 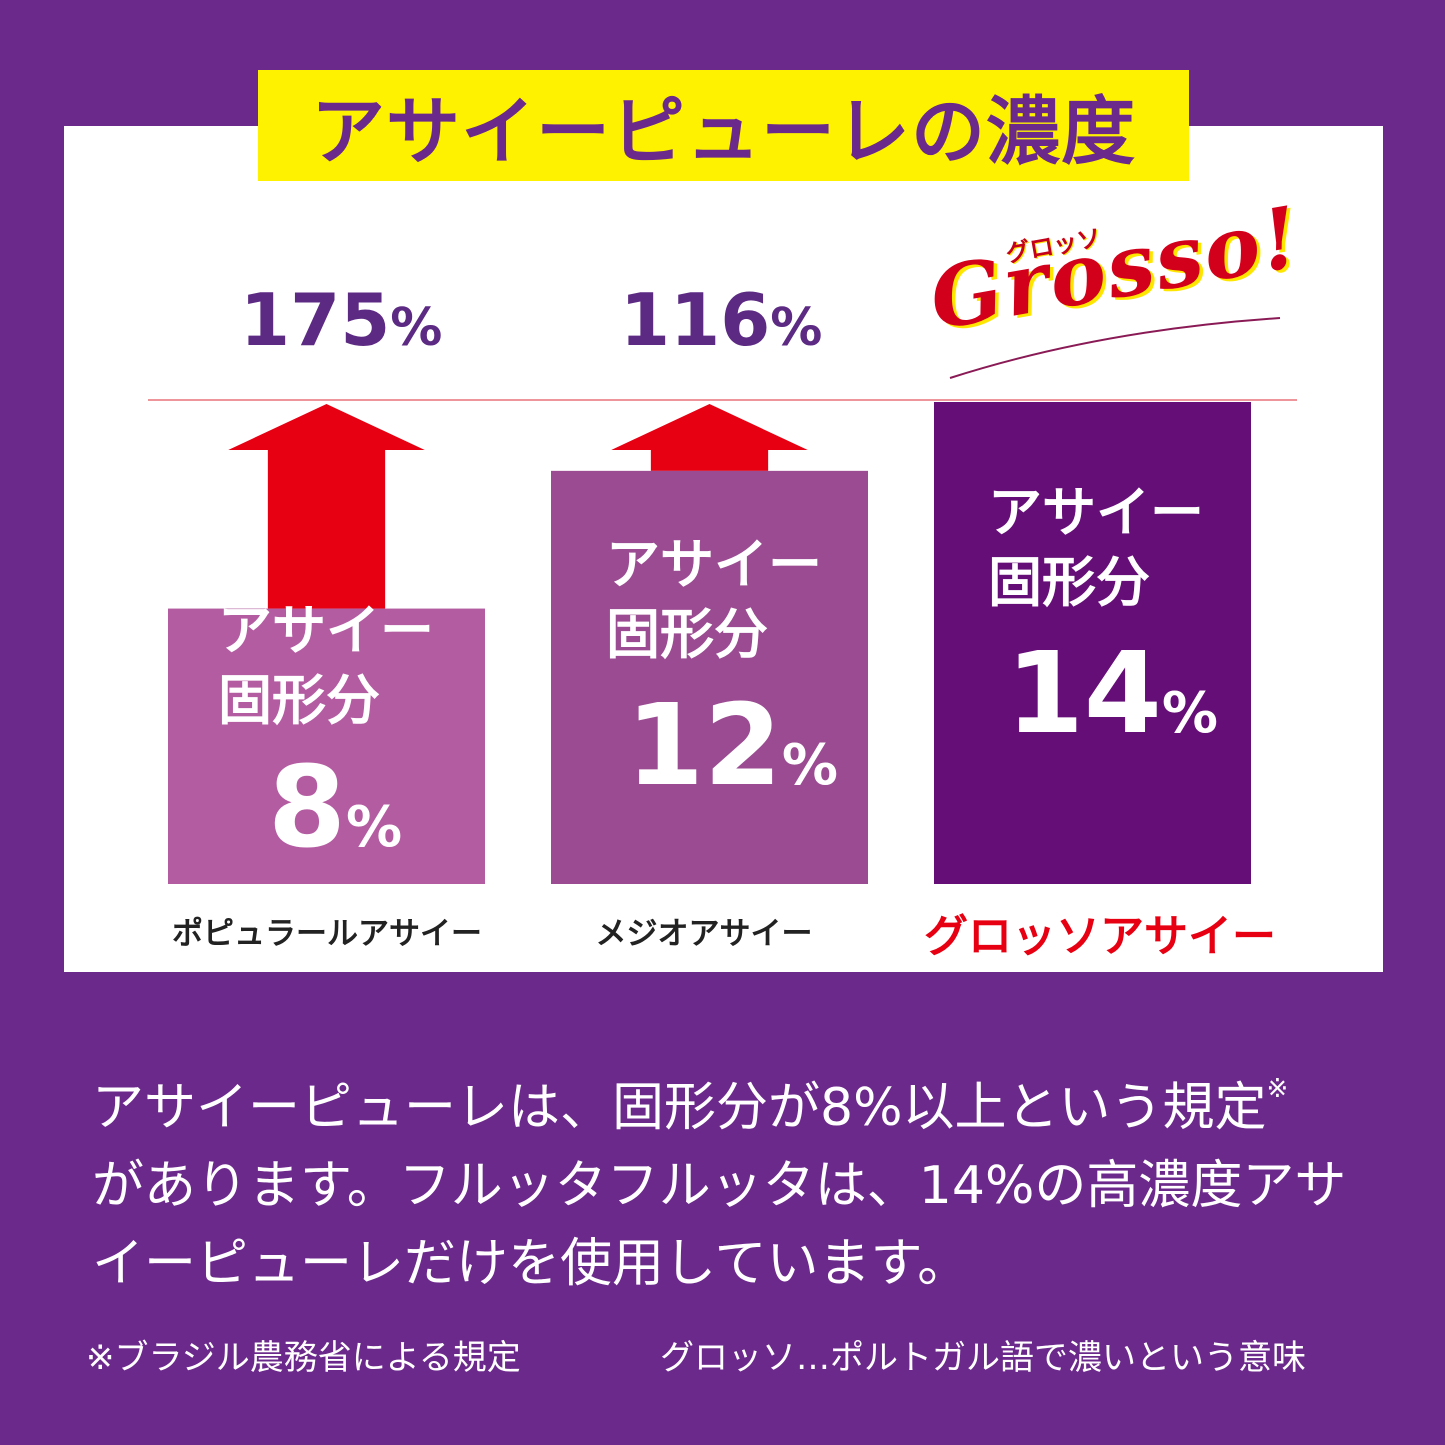 I want to click on ratio-label-popular: 175%, so click(x=341, y=320).